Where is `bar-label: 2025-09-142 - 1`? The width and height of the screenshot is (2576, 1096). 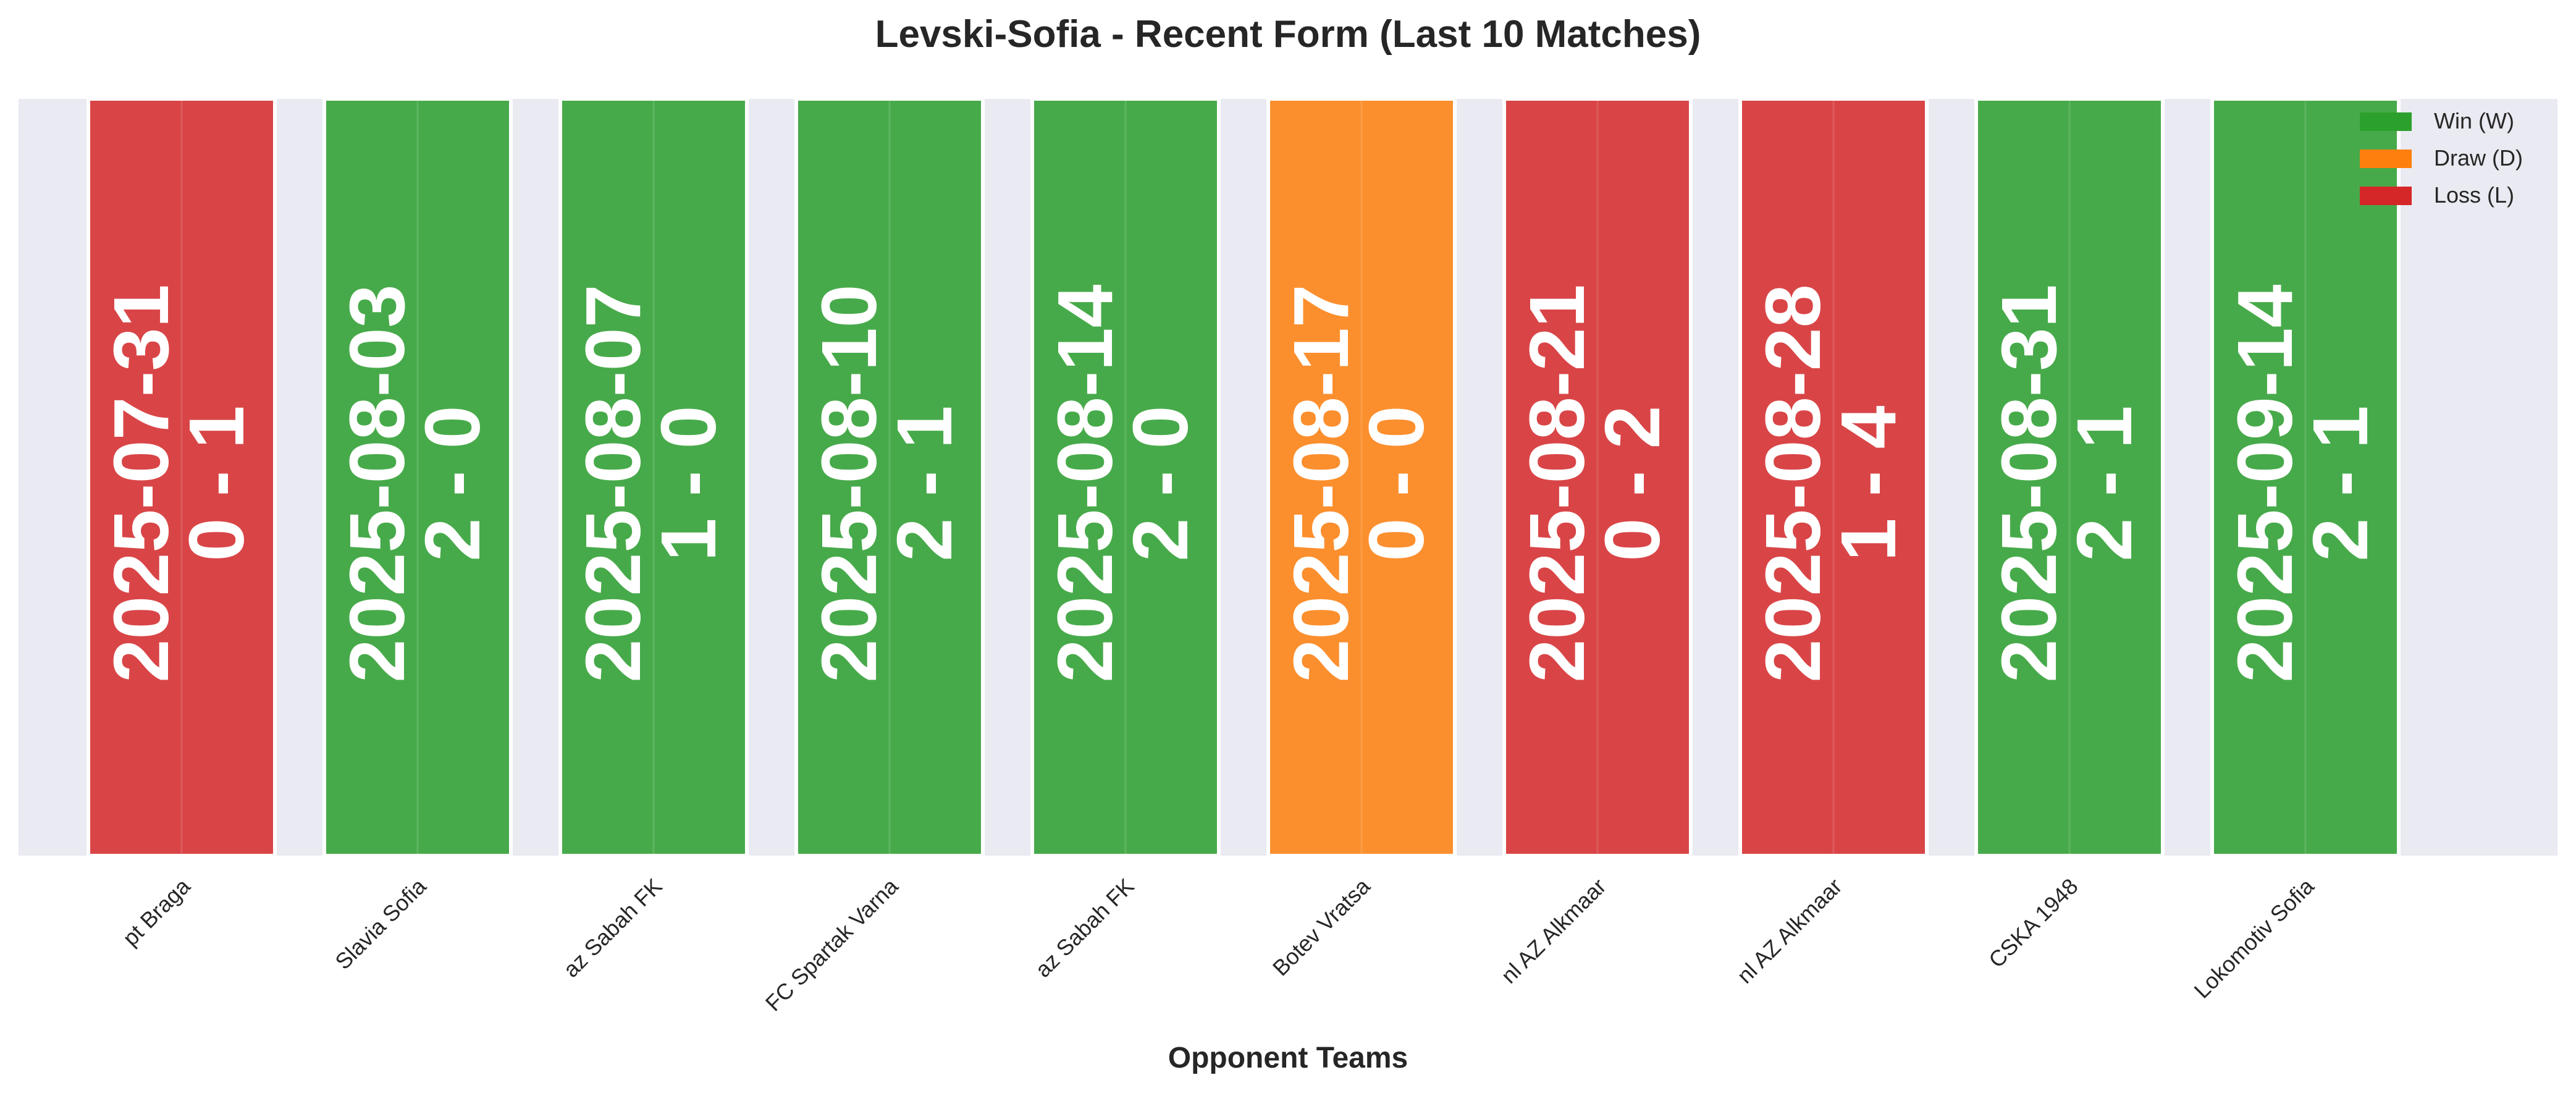 bar-label: 2025-09-142 - 1 is located at coordinates (2302, 483).